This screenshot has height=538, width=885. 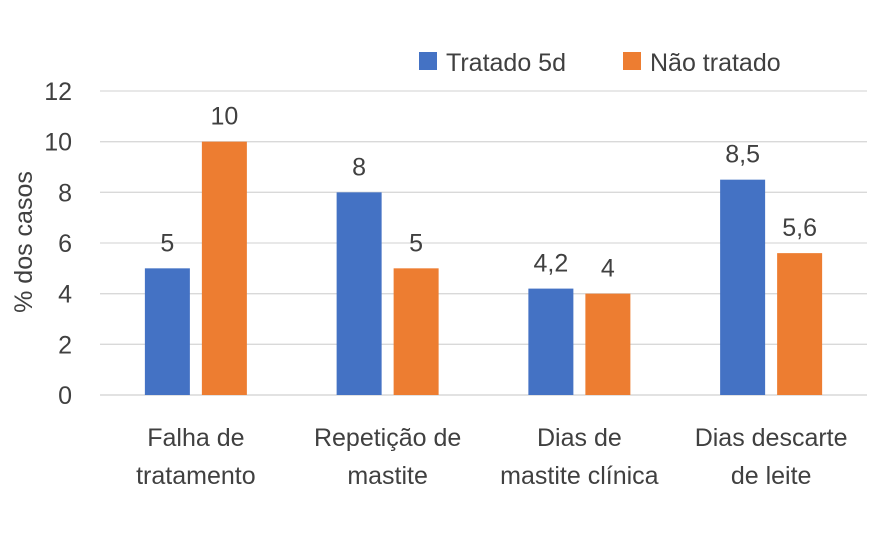 What do you see at coordinates (771, 476) in the screenshot?
I see `x-category-label: de leite` at bounding box center [771, 476].